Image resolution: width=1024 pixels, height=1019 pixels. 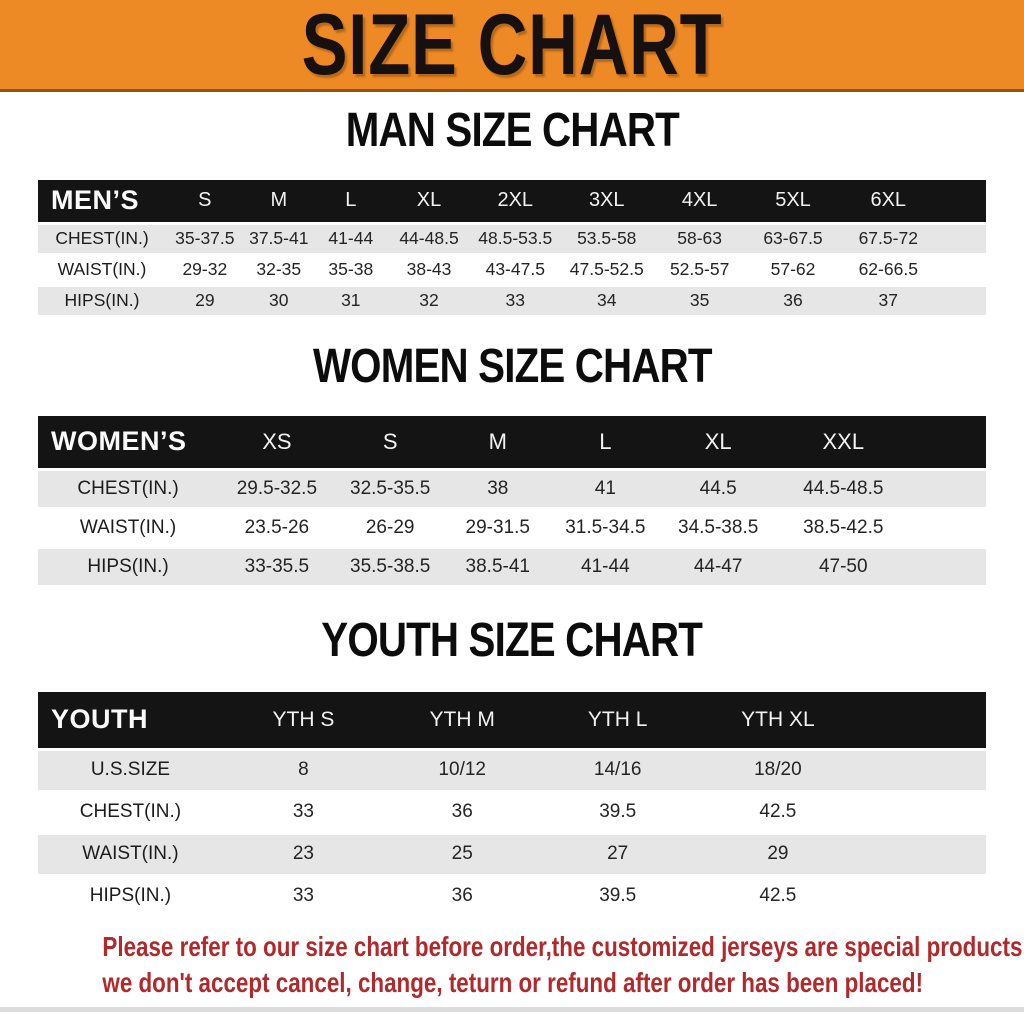 I want to click on size-cell: 57-62, so click(x=793, y=269).